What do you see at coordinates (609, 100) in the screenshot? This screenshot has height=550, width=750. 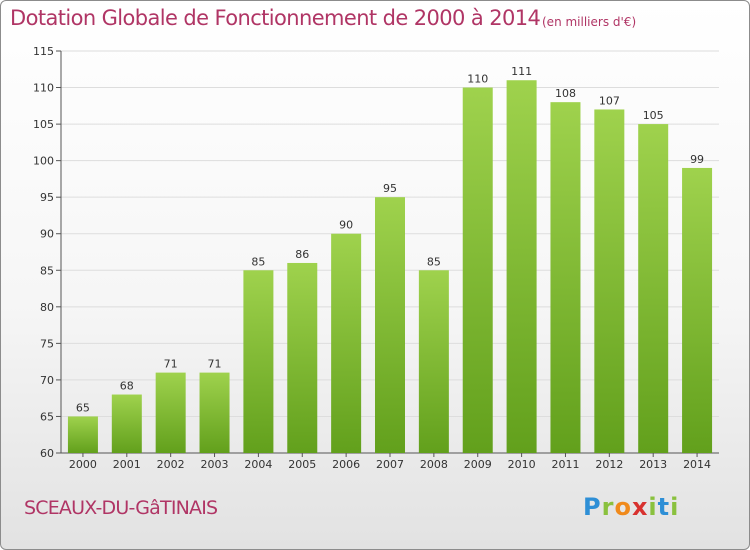 I see `data-label: 107` at bounding box center [609, 100].